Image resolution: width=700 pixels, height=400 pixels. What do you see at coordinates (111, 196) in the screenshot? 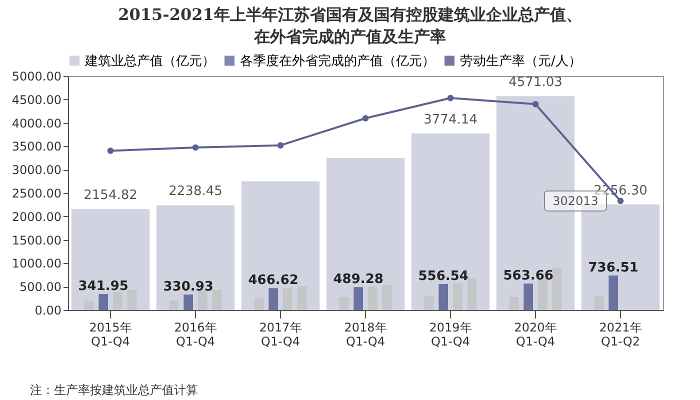
I see `data-label: 2154.82` at bounding box center [111, 196].